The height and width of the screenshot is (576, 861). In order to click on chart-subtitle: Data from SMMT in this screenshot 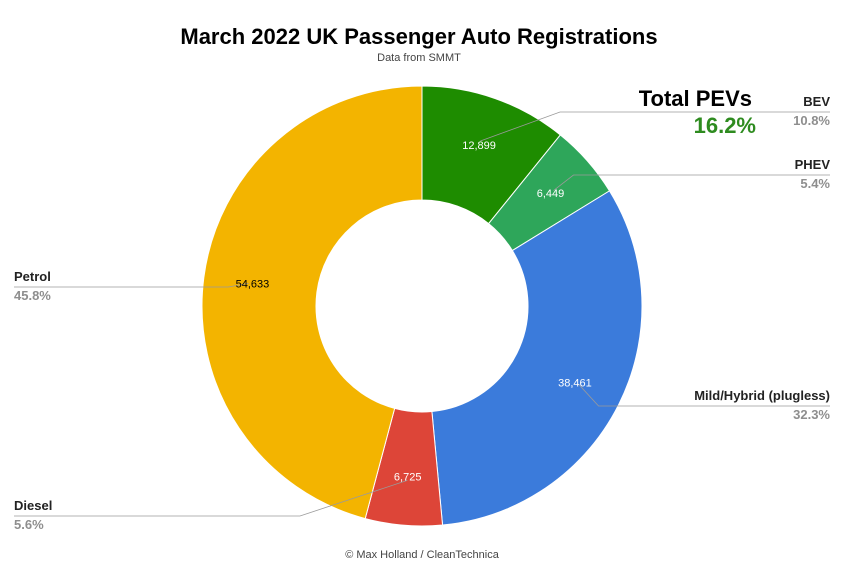, I will do `click(419, 58)`.